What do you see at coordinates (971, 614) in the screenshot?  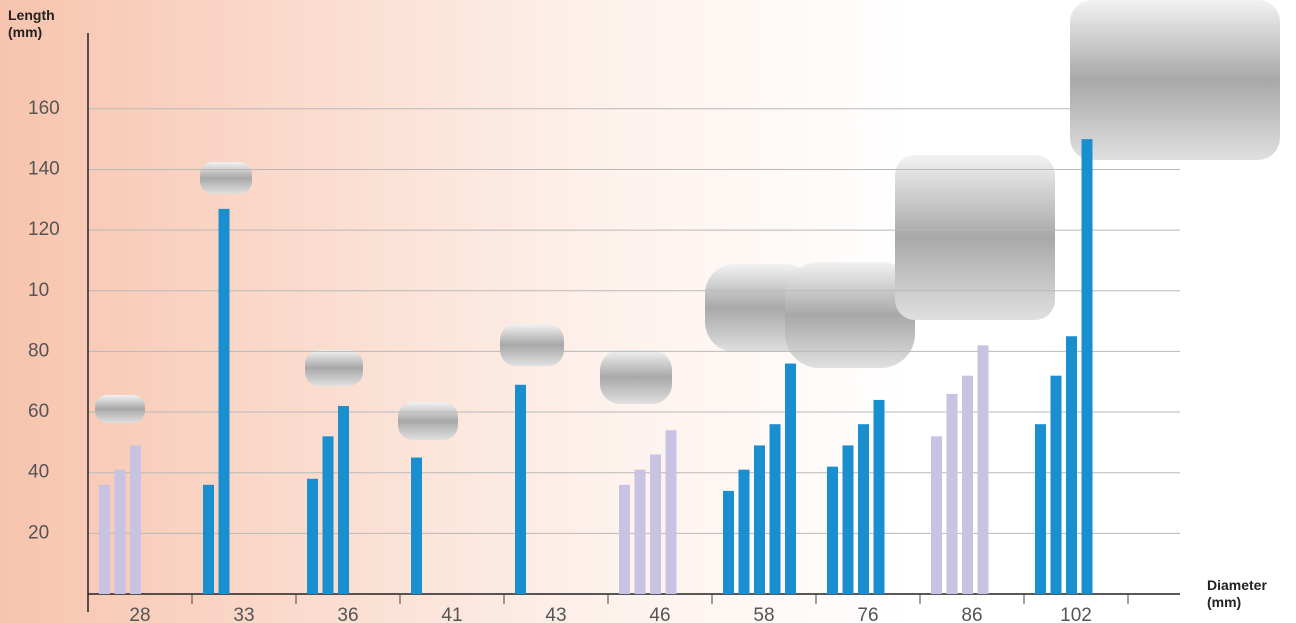 I see `x-tick-label: 86` at bounding box center [971, 614].